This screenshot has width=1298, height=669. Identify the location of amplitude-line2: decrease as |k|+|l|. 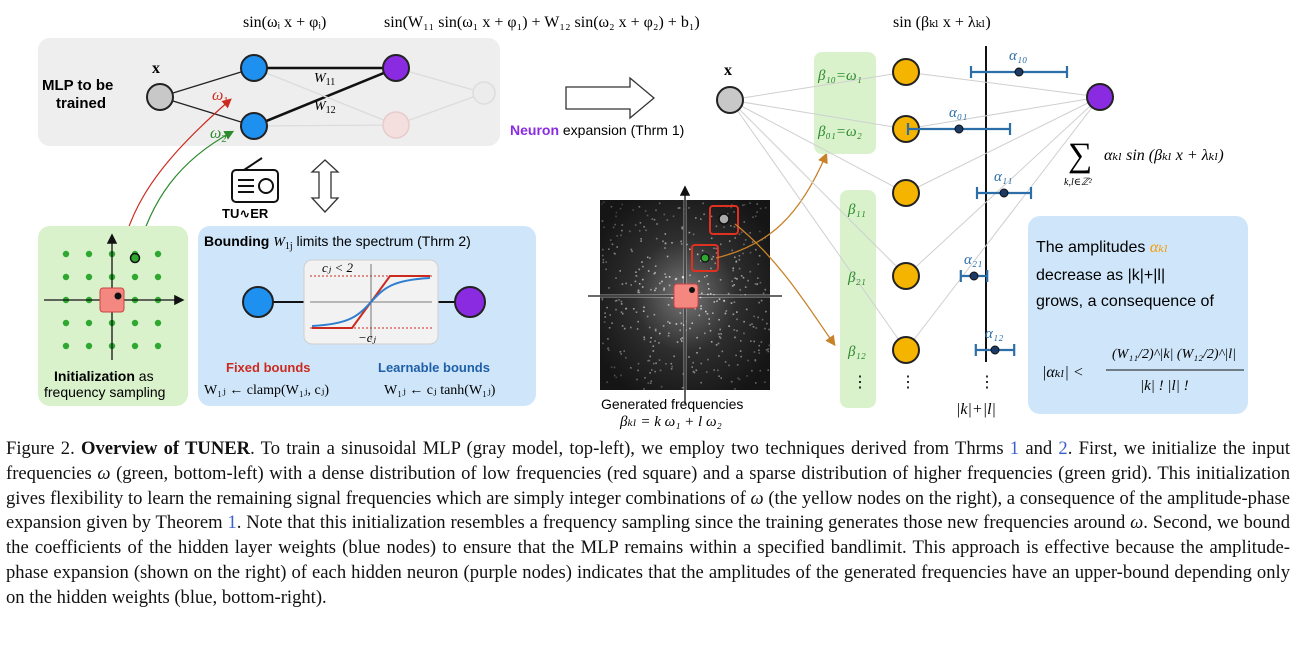
(1100, 275).